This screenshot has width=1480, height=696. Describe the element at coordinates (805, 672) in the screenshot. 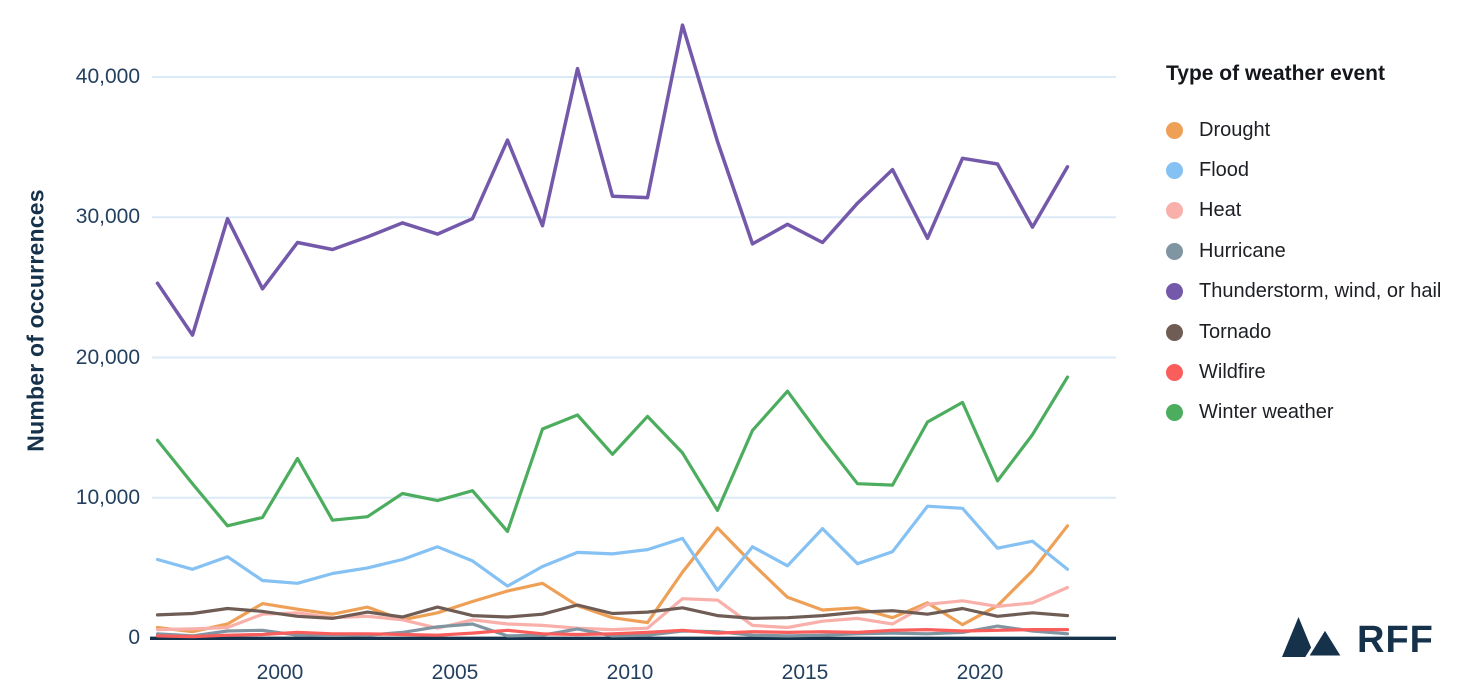

I see `x-tick-label-2015: 2015` at that location.